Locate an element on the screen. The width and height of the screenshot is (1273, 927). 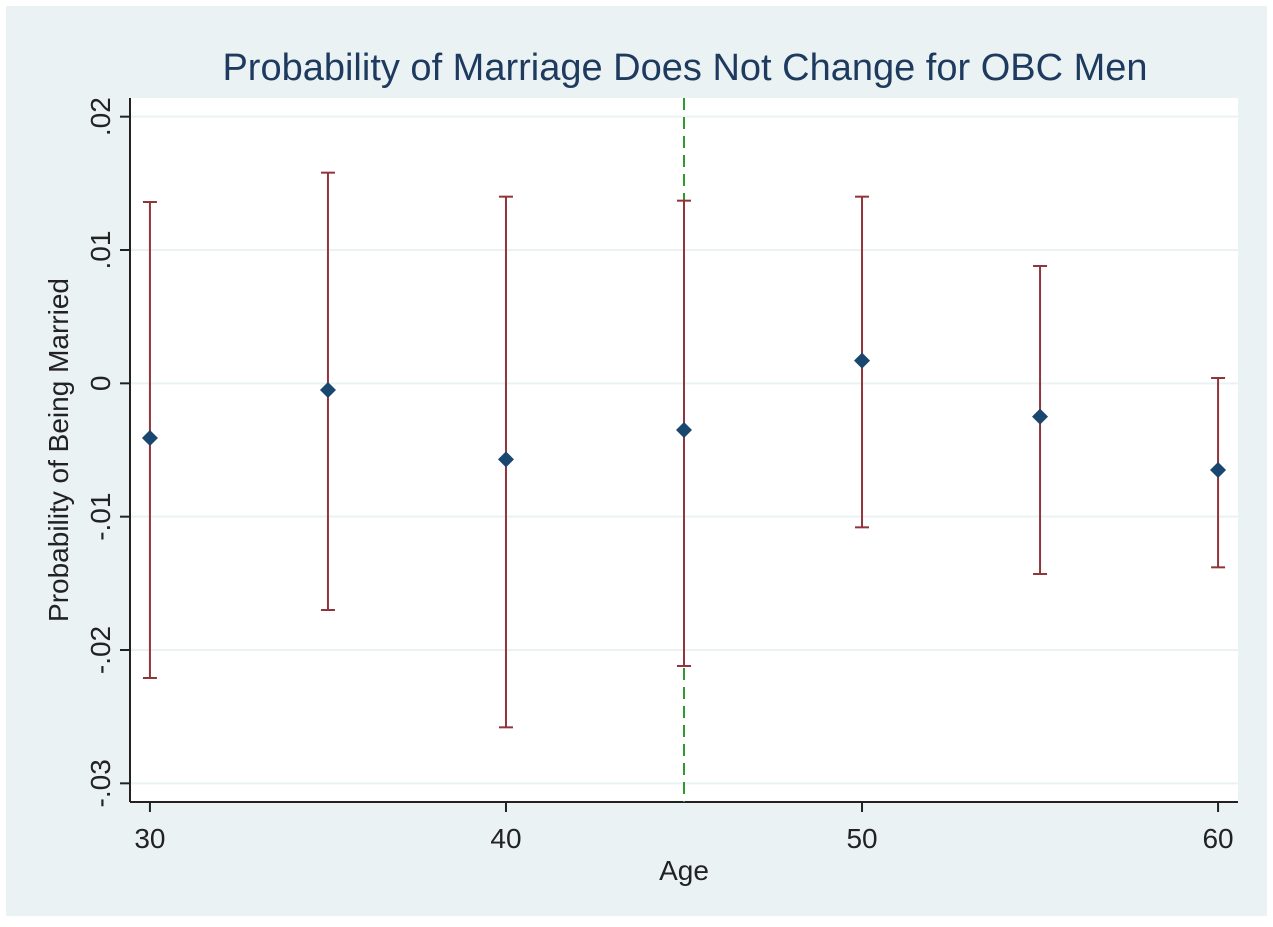
x-tick-label: 30 is located at coordinates (149, 838).